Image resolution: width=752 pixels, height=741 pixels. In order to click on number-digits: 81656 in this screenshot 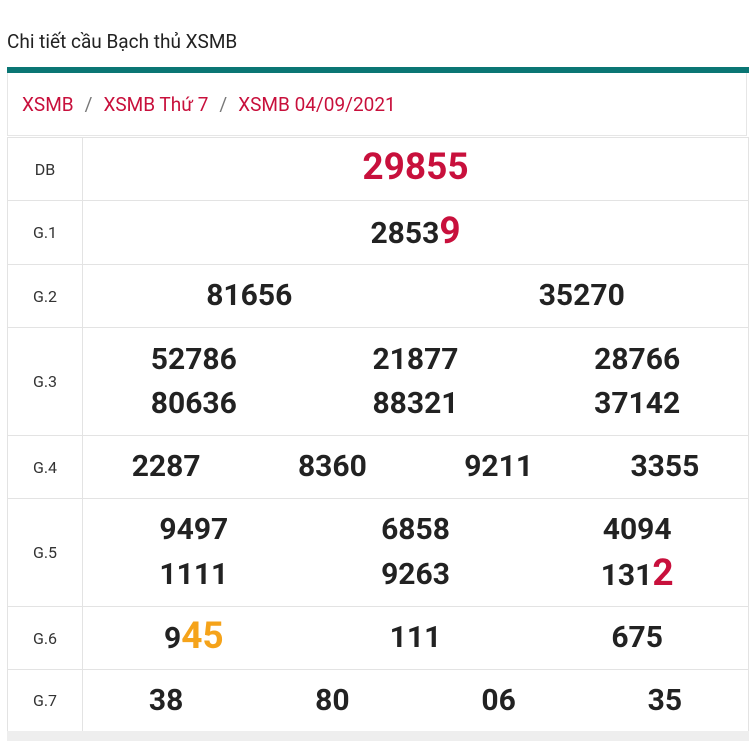, I will do `click(249, 295)`.